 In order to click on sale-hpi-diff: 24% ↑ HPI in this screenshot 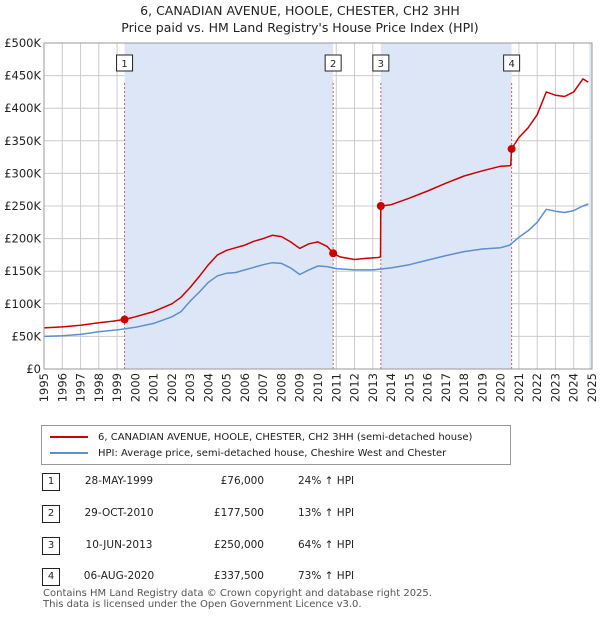, I will do `click(326, 481)`.